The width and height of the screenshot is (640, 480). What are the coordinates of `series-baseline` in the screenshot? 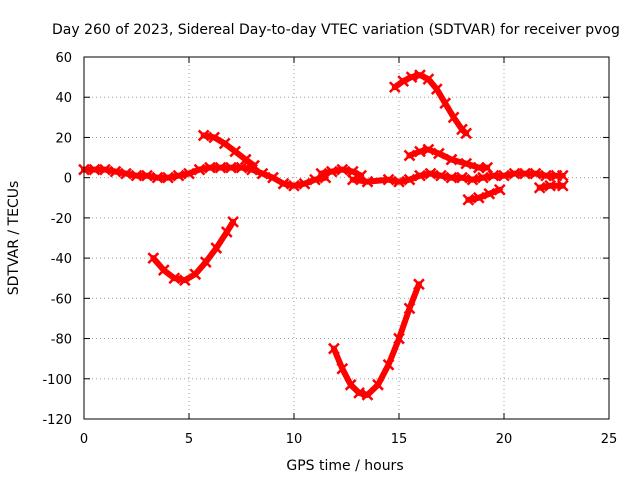 It's located at (205, 176).